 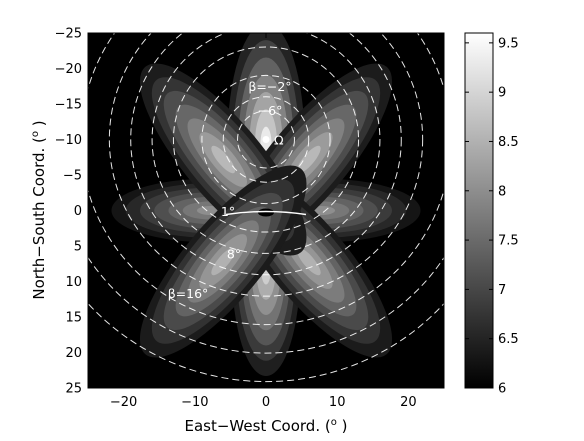 I want to click on colorbar-ticks: 9.5 9 8.5 8 7.5 7 6.5 6, so click(x=492, y=216).